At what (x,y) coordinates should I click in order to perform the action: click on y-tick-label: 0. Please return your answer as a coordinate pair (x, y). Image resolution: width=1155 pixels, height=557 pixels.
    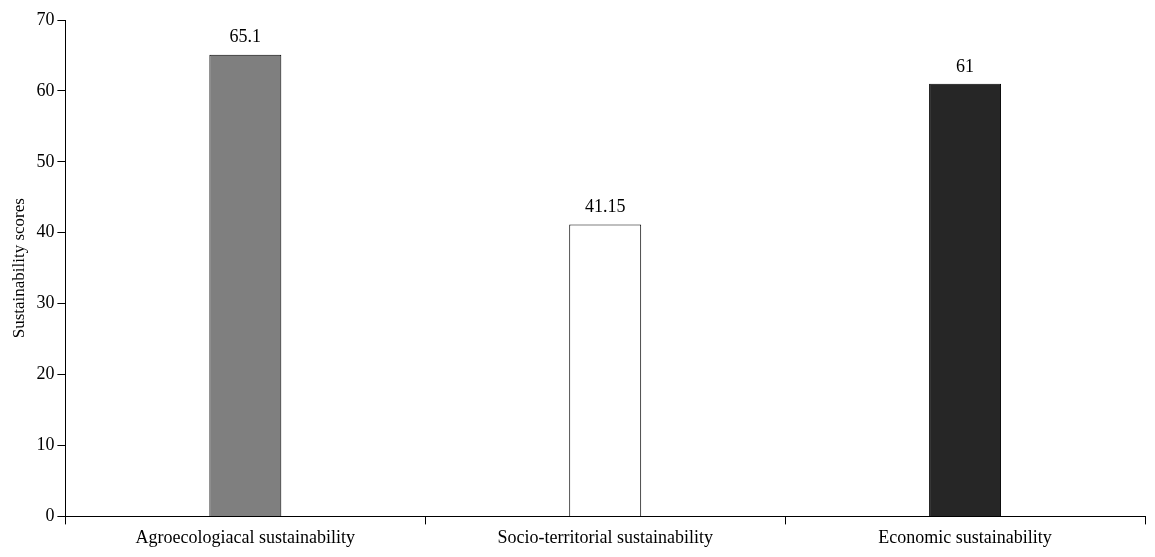
    Looking at the image, I should click on (50, 515).